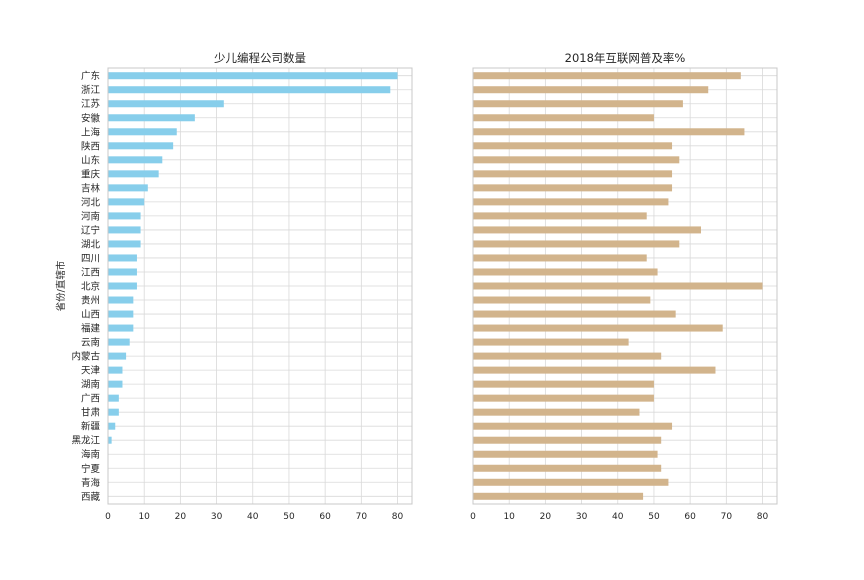 Image resolution: width=864 pixels, height=580 pixels. I want to click on panel1-ytick-label: 北京, so click(90, 287).